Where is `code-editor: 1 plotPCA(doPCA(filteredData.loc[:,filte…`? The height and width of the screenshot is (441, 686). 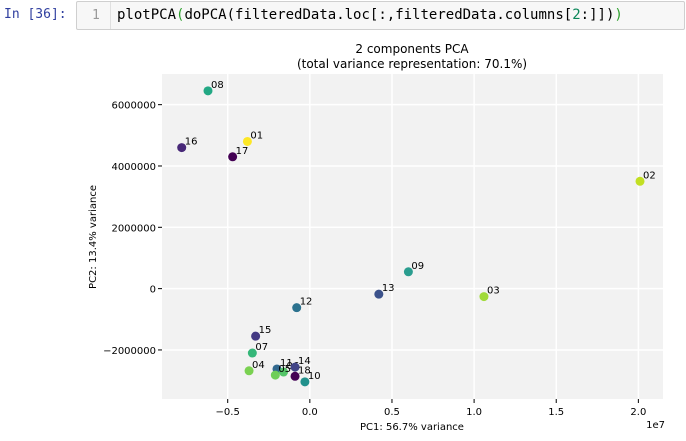
code-editor: 1 plotPCA(doPCA(filteredData.loc[:,filte… is located at coordinates (380, 15).